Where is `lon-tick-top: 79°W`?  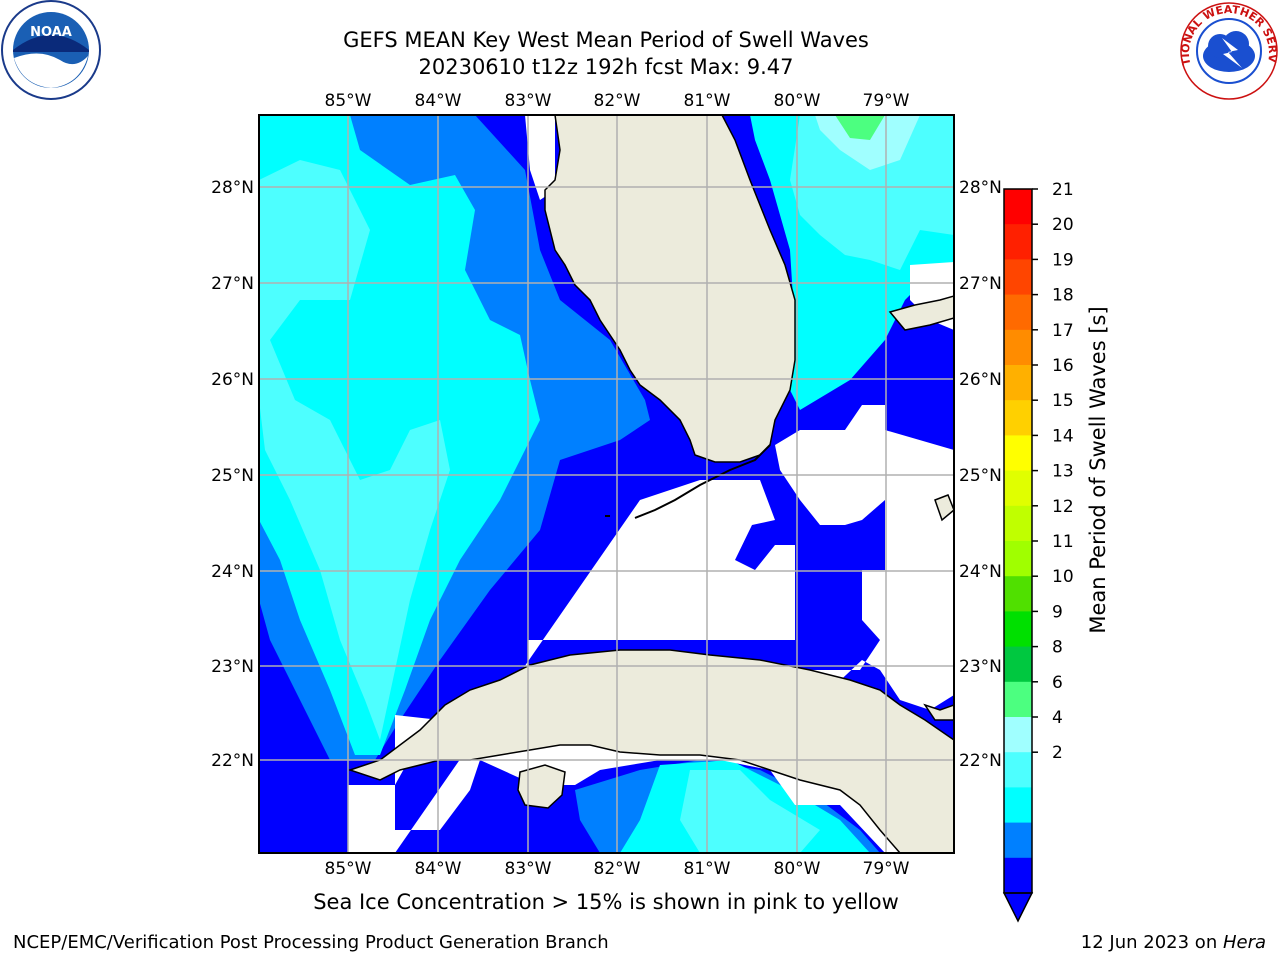 lon-tick-top: 79°W is located at coordinates (886, 101).